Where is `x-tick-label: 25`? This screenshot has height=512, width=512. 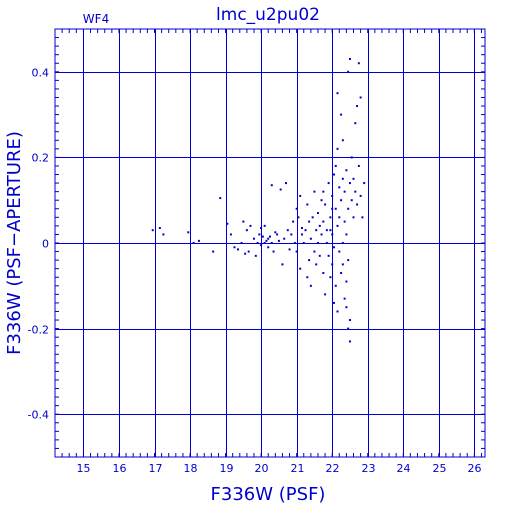 x-tick-label: 25 is located at coordinates (440, 468).